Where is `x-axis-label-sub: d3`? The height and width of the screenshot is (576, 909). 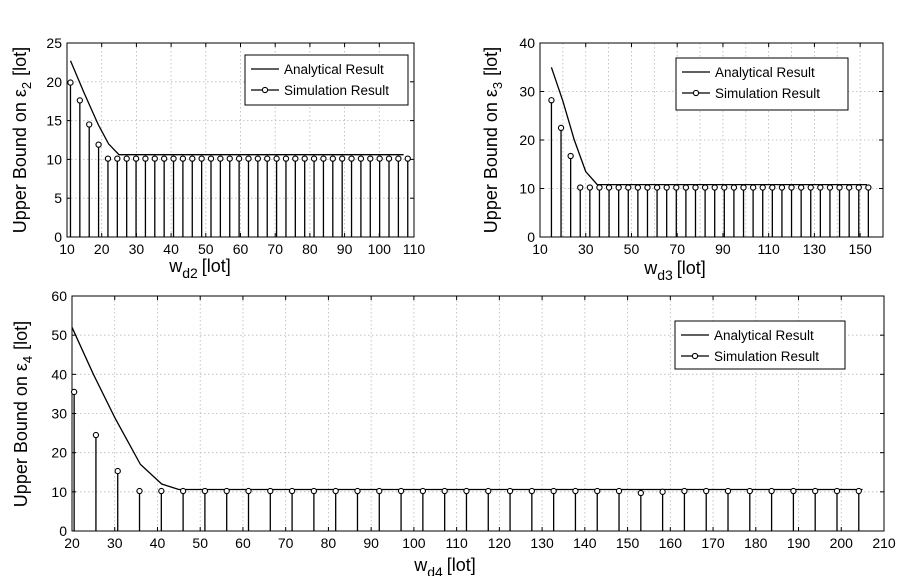 x-axis-label-sub: d3 is located at coordinates (665, 275).